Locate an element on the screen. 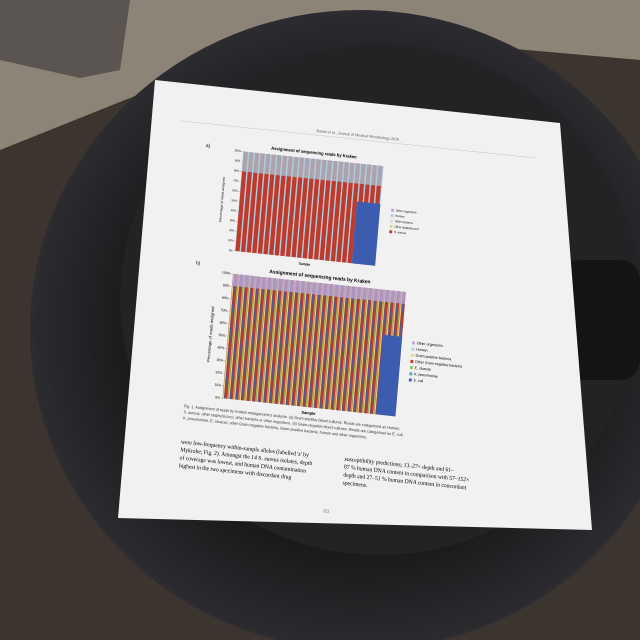 The height and width of the screenshot is (640, 640). chart-a-top is located at coordinates (312, 169).